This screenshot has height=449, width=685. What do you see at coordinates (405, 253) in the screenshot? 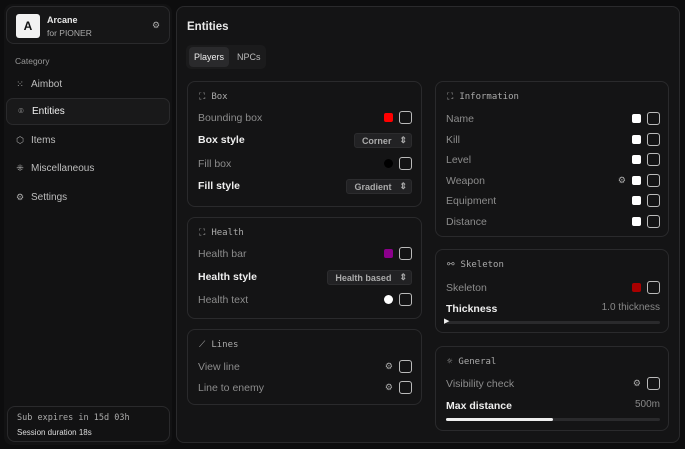
I see `health-bar-checkbox` at bounding box center [405, 253].